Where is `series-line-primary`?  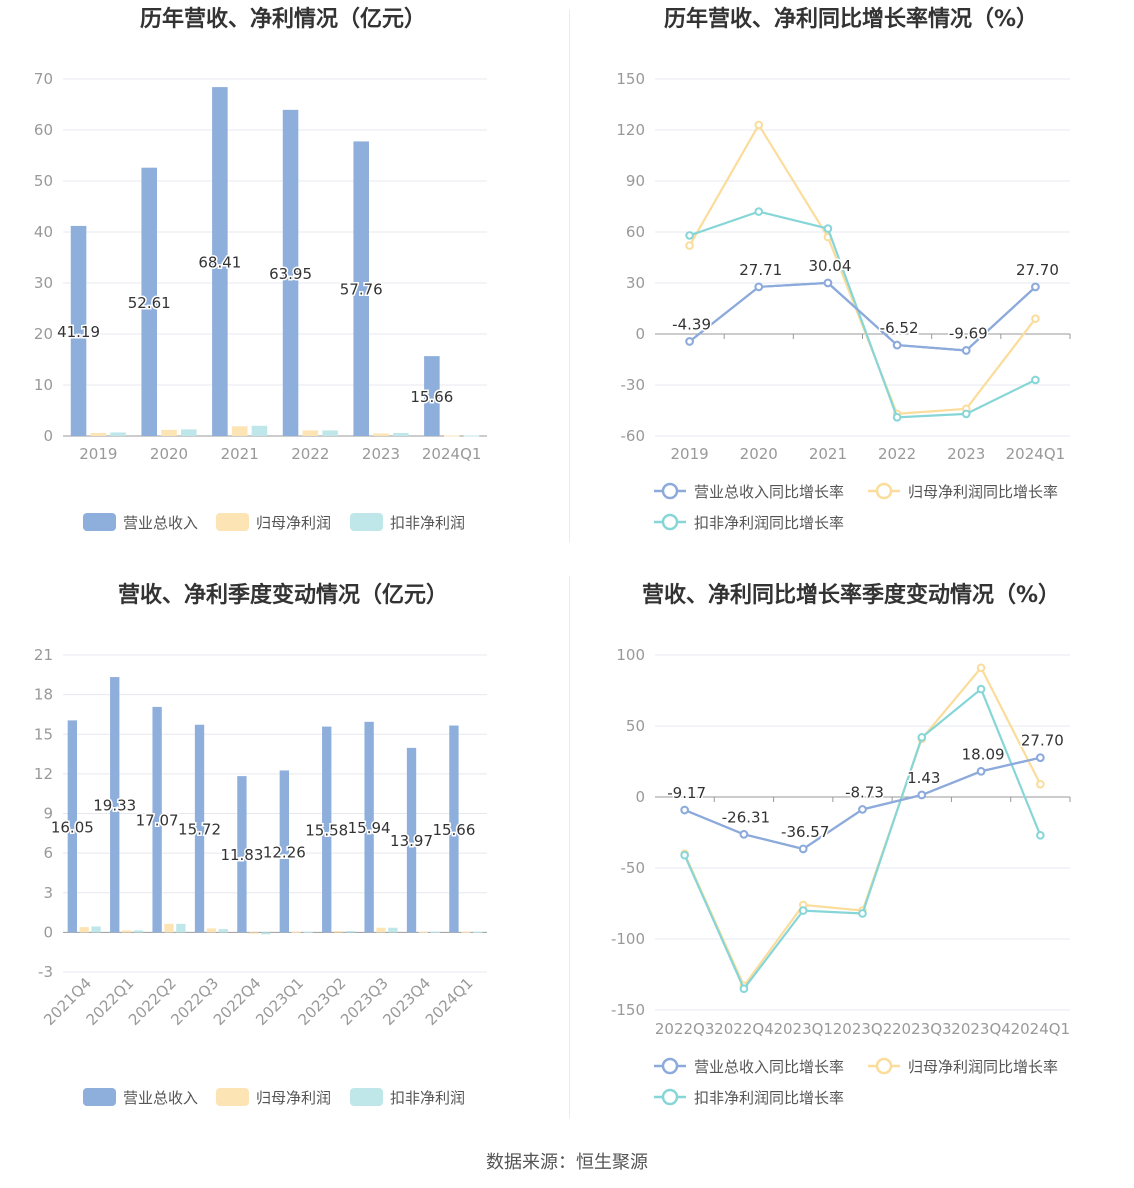
series-line-primary is located at coordinates (862, 803).